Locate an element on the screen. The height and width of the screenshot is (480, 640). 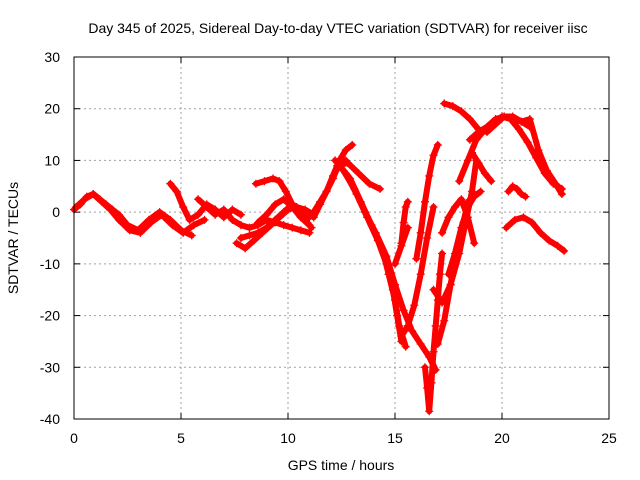
y-tick-label: -10 is located at coordinates (50, 264).